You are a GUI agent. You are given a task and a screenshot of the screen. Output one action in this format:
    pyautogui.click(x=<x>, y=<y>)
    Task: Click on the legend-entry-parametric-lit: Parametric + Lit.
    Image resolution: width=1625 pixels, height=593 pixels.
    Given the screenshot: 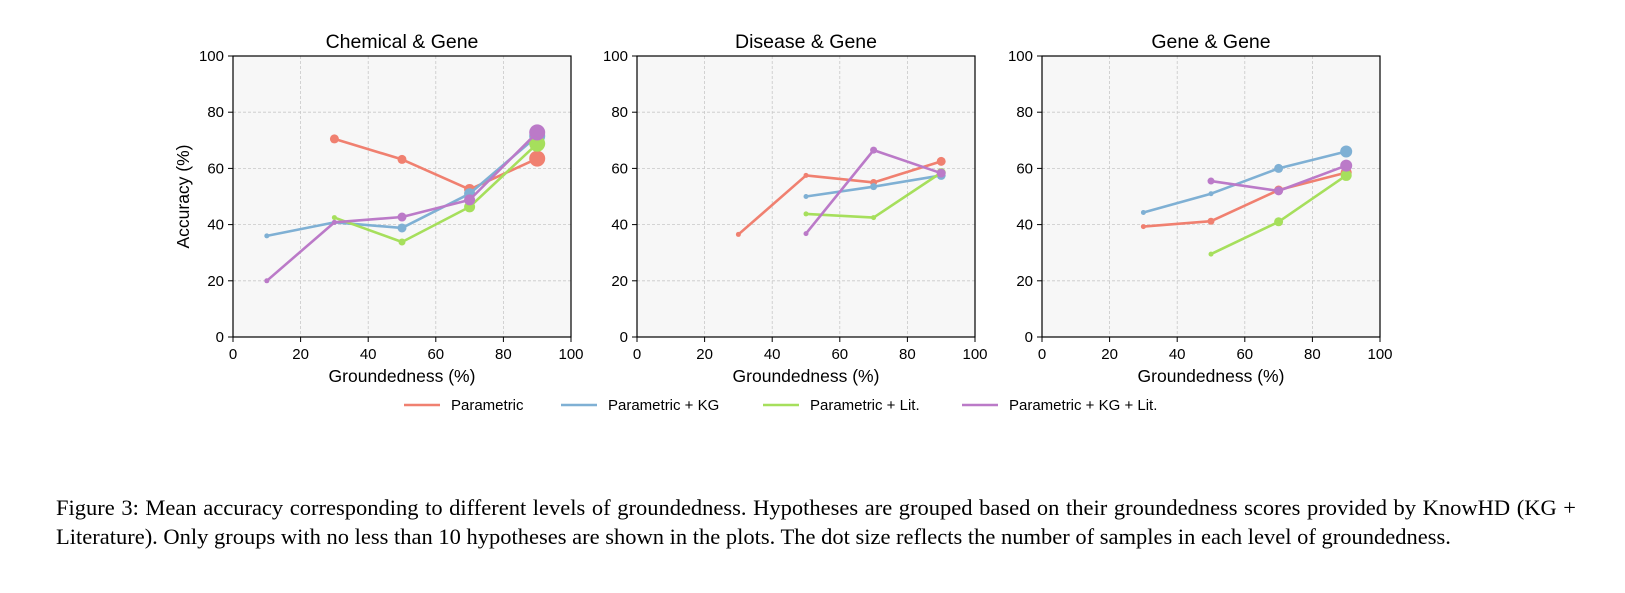 What is the action you would take?
    pyautogui.click(x=841, y=405)
    